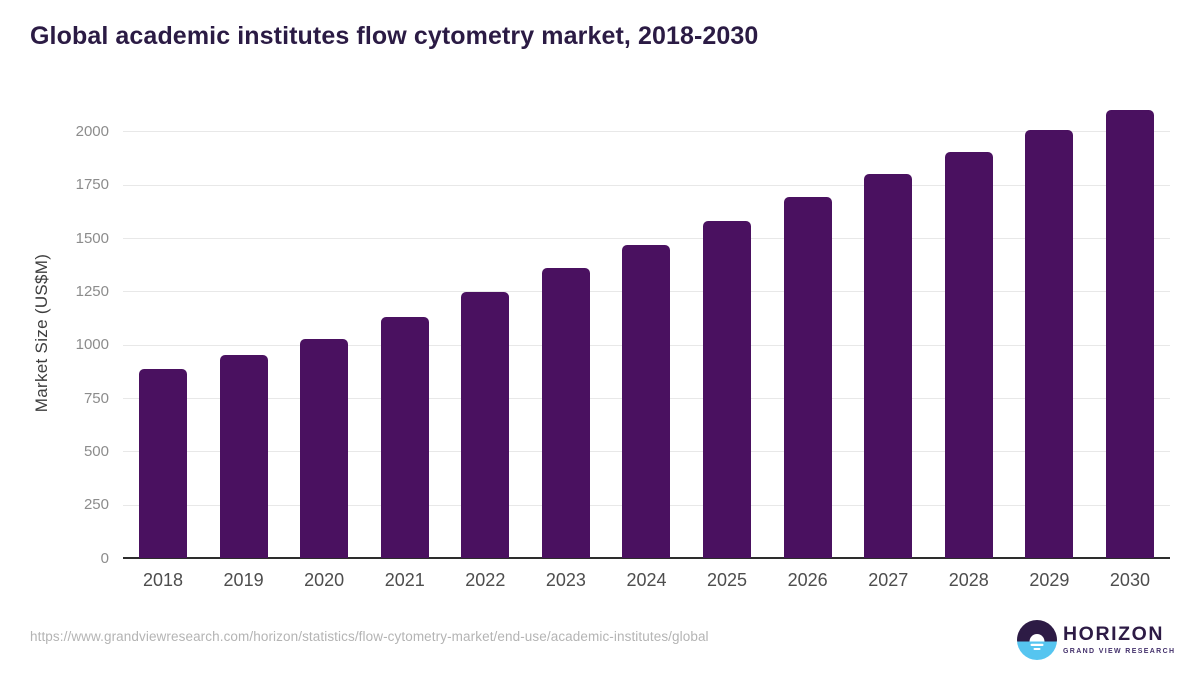 The height and width of the screenshot is (675, 1200). What do you see at coordinates (96, 398) in the screenshot?
I see `y-tick-label: 750` at bounding box center [96, 398].